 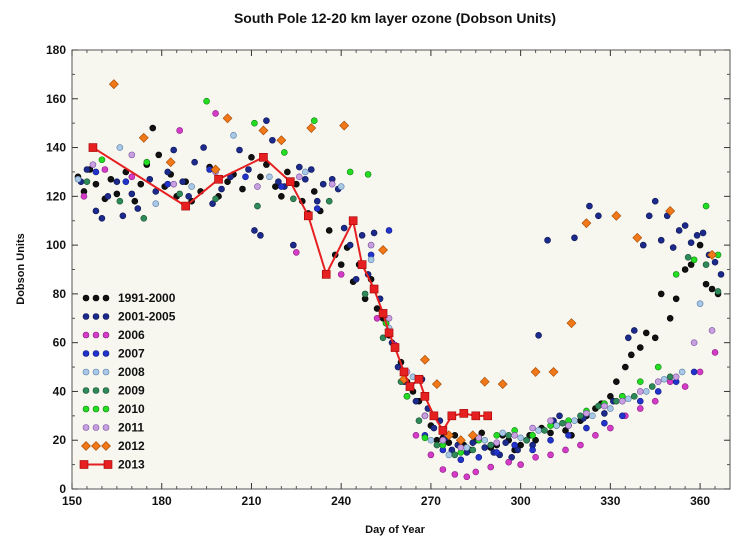 I want to click on legend-item: 2011, so click(x=113, y=428).